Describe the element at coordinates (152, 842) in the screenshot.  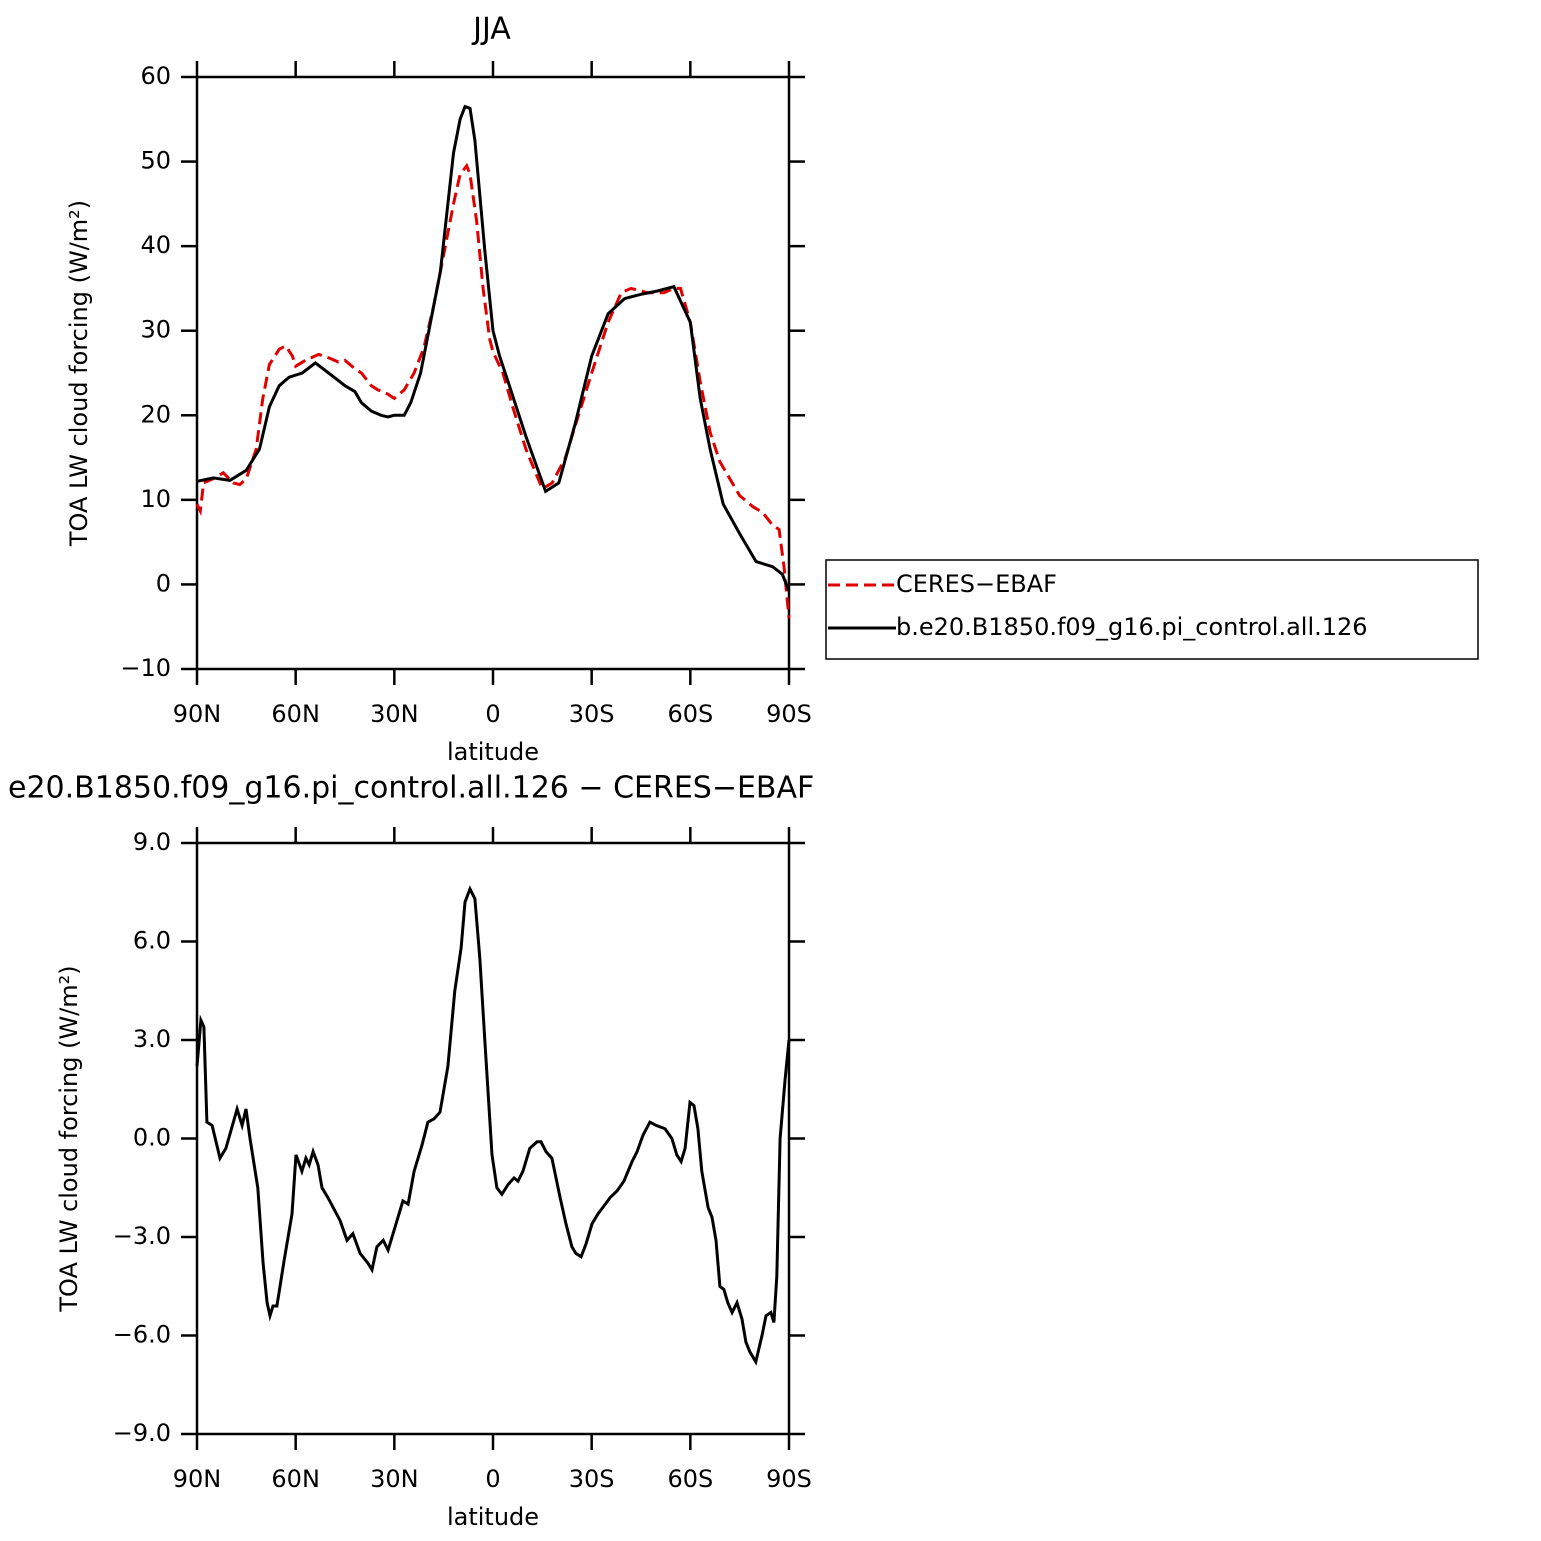
I see `y-tick-label: 9.0` at that location.